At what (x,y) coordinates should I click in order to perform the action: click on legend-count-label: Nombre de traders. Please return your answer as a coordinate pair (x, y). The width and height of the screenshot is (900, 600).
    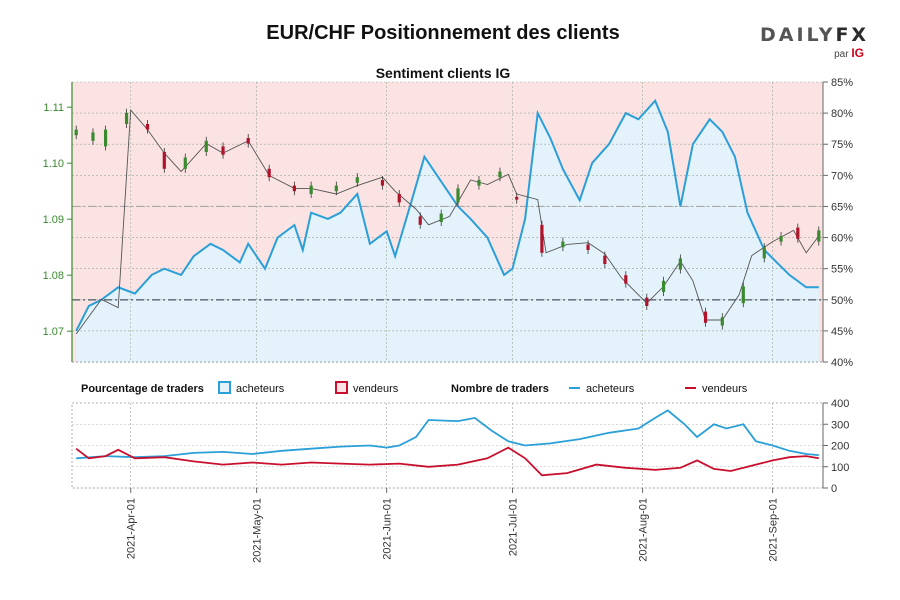
    Looking at the image, I should click on (500, 389).